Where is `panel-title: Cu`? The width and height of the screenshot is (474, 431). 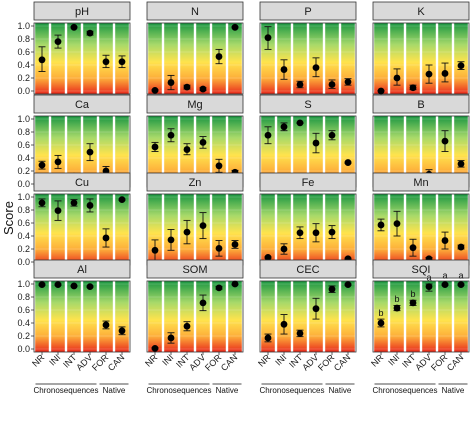
panel-title: Cu is located at coordinates (82, 183).